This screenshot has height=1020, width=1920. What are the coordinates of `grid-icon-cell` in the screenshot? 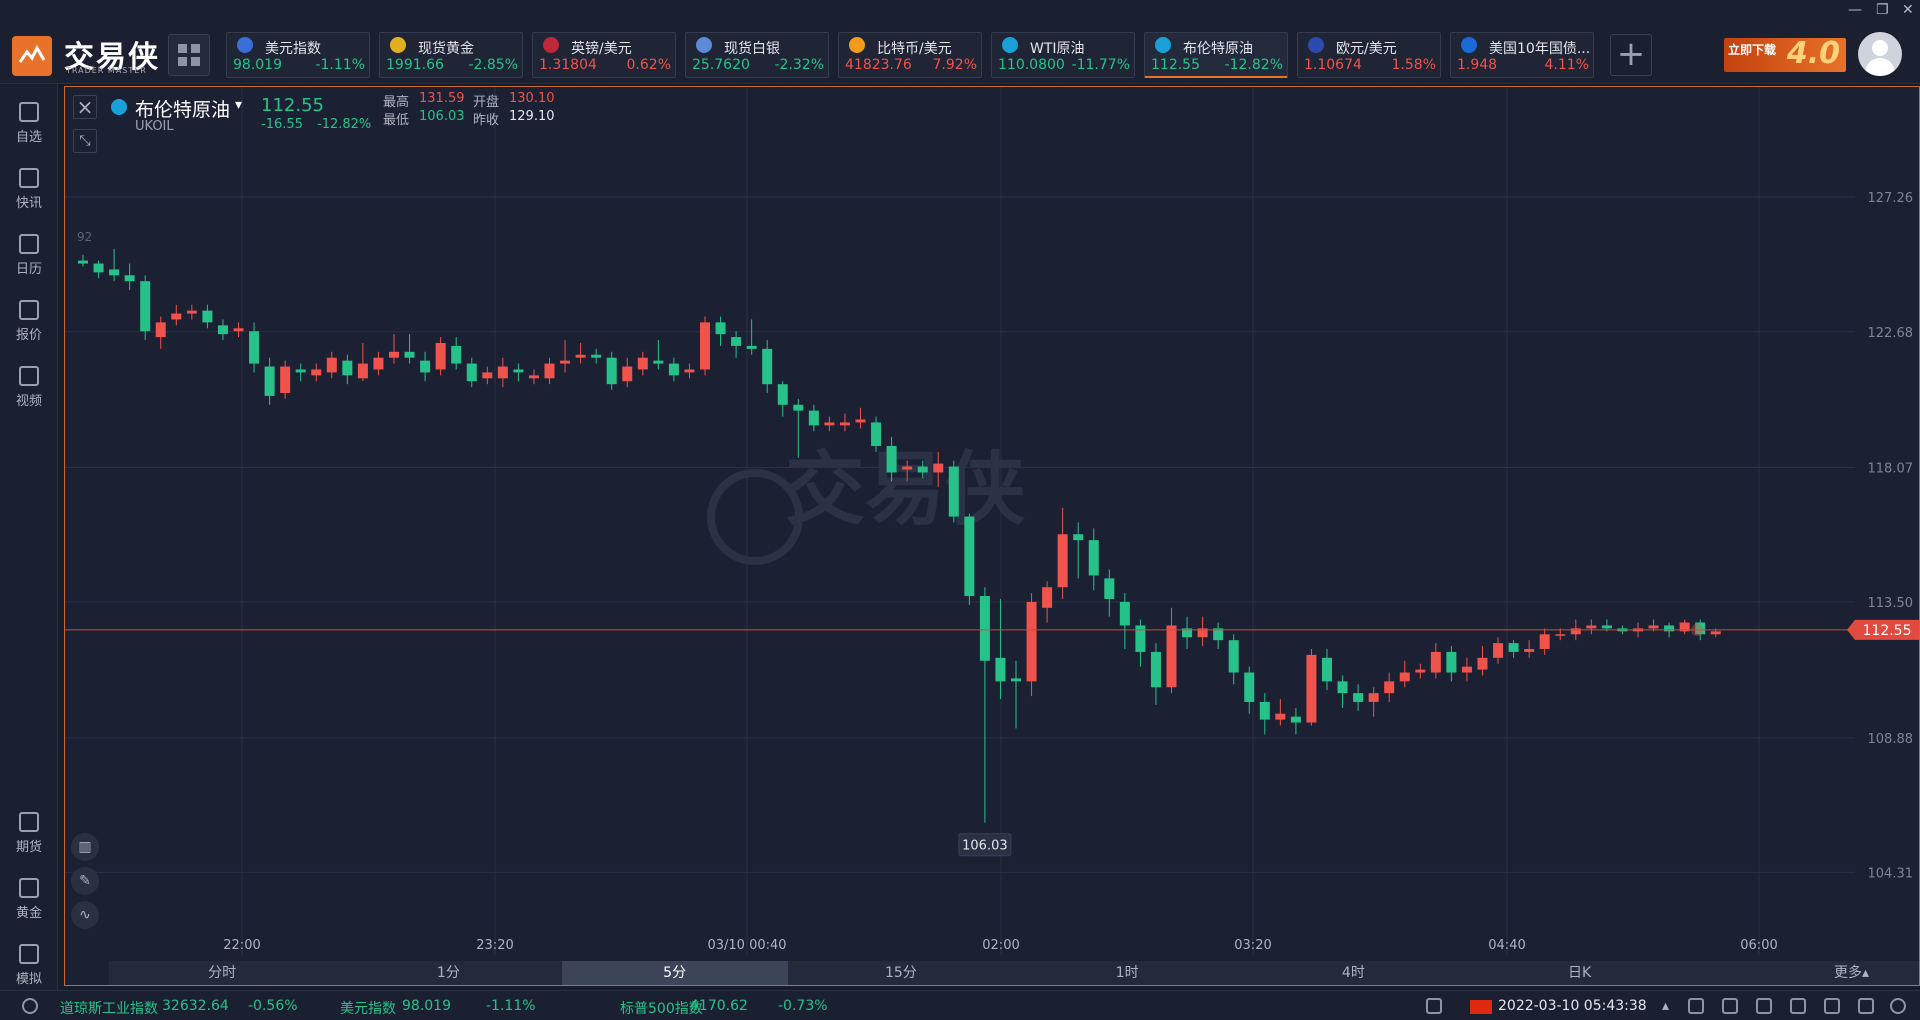 It's located at (182, 61).